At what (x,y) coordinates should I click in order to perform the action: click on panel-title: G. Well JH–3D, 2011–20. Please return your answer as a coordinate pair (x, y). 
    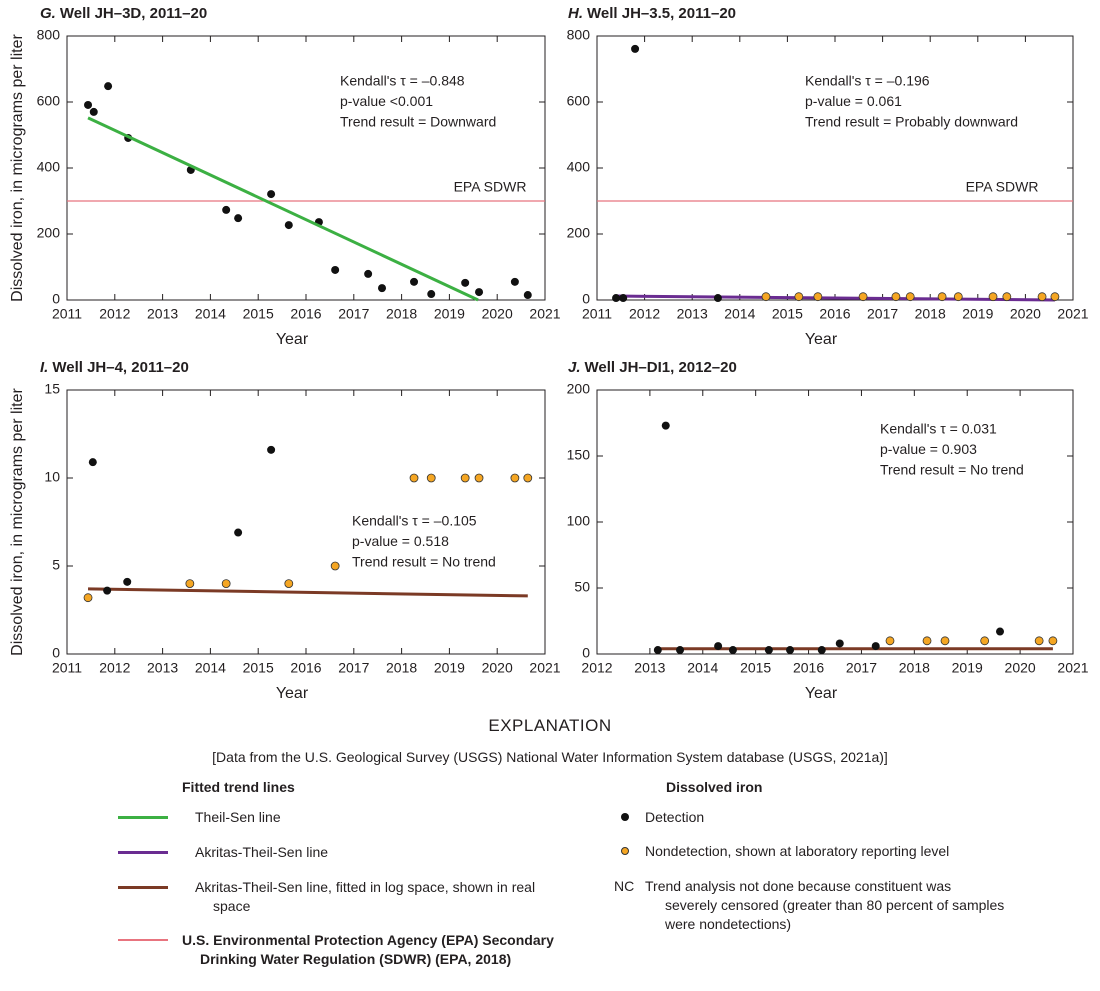
    Looking at the image, I should click on (123, 13).